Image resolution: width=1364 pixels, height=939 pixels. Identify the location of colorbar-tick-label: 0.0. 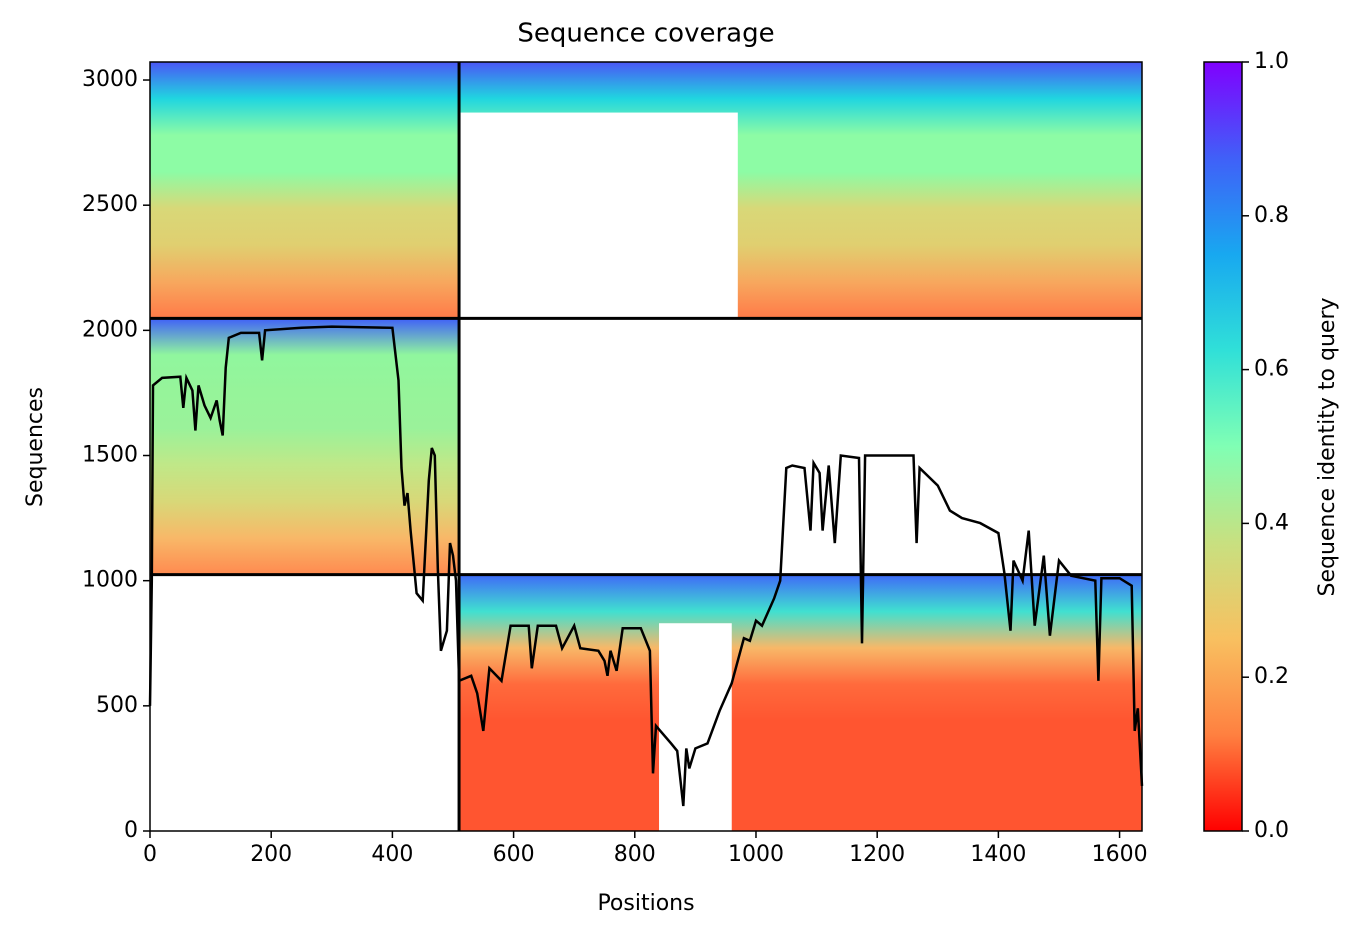
(1271, 830).